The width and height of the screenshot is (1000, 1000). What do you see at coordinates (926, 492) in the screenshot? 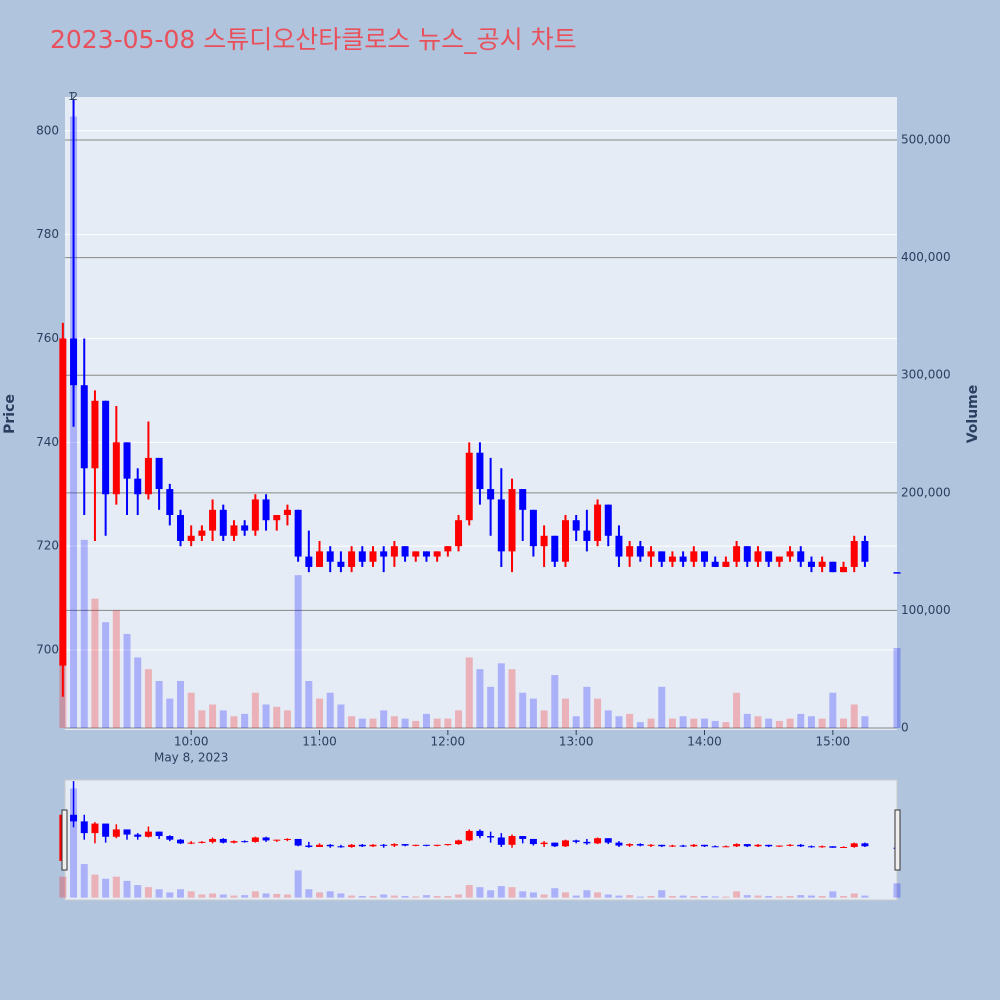
I see `y2-tick-label: 200,000` at bounding box center [926, 492].